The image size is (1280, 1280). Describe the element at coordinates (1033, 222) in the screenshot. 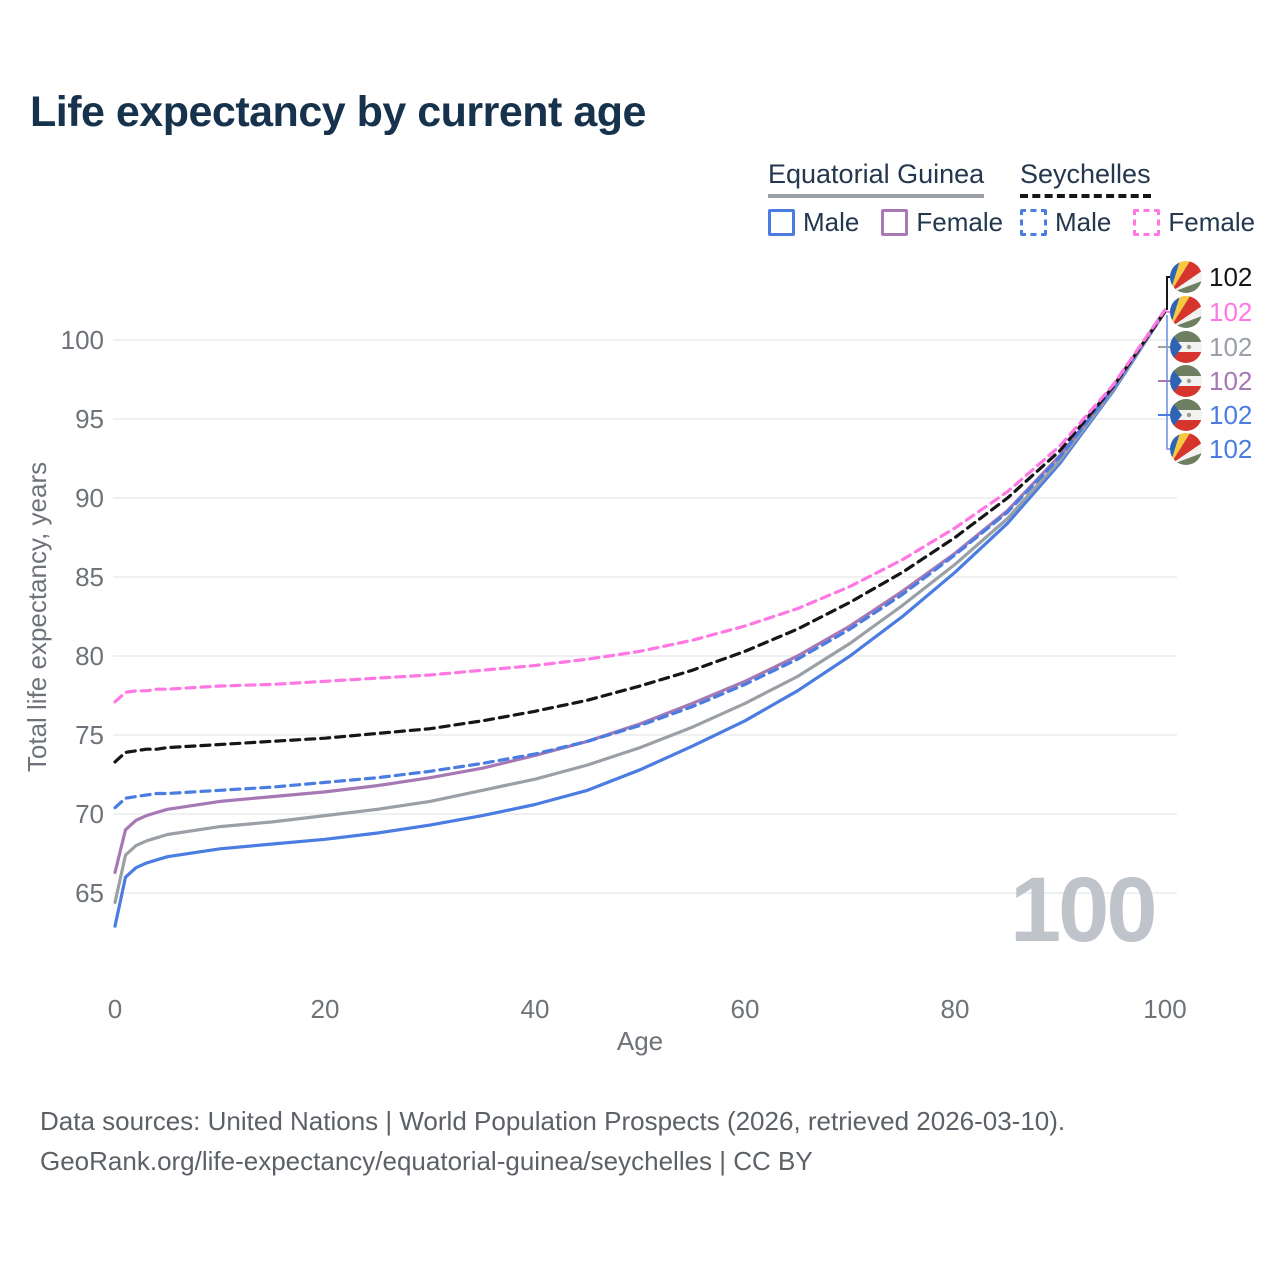

I see `legend-swatch-sc-male` at that location.